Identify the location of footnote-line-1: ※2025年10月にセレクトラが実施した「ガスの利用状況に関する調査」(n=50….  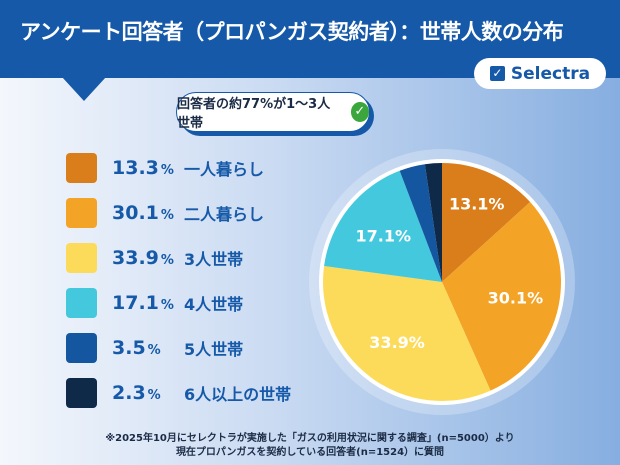
(310, 438).